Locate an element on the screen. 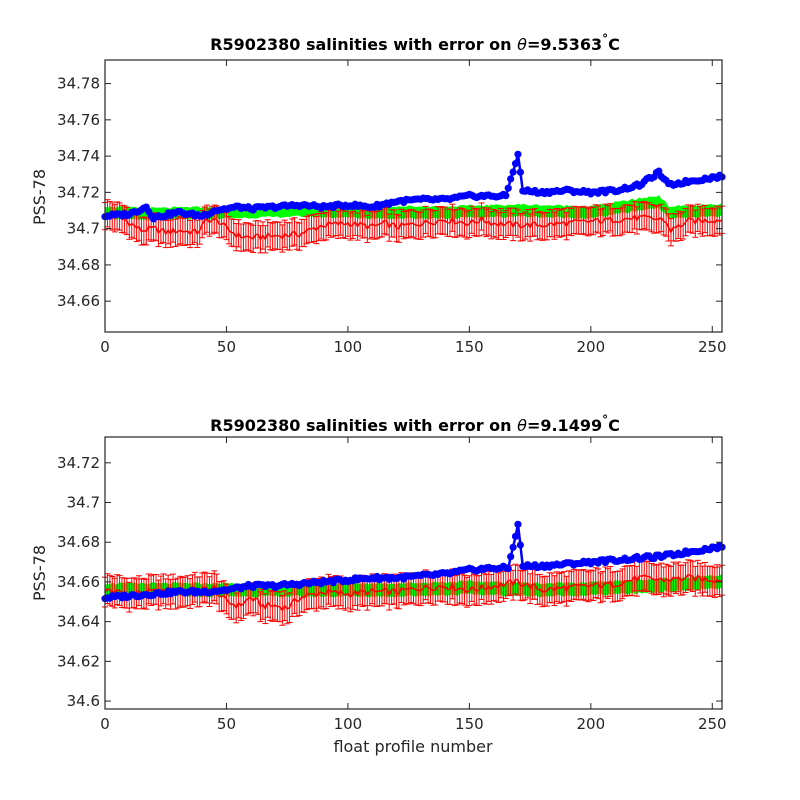 This screenshot has width=800, height=800. y-tick-label: 34.78 is located at coordinates (78, 84).